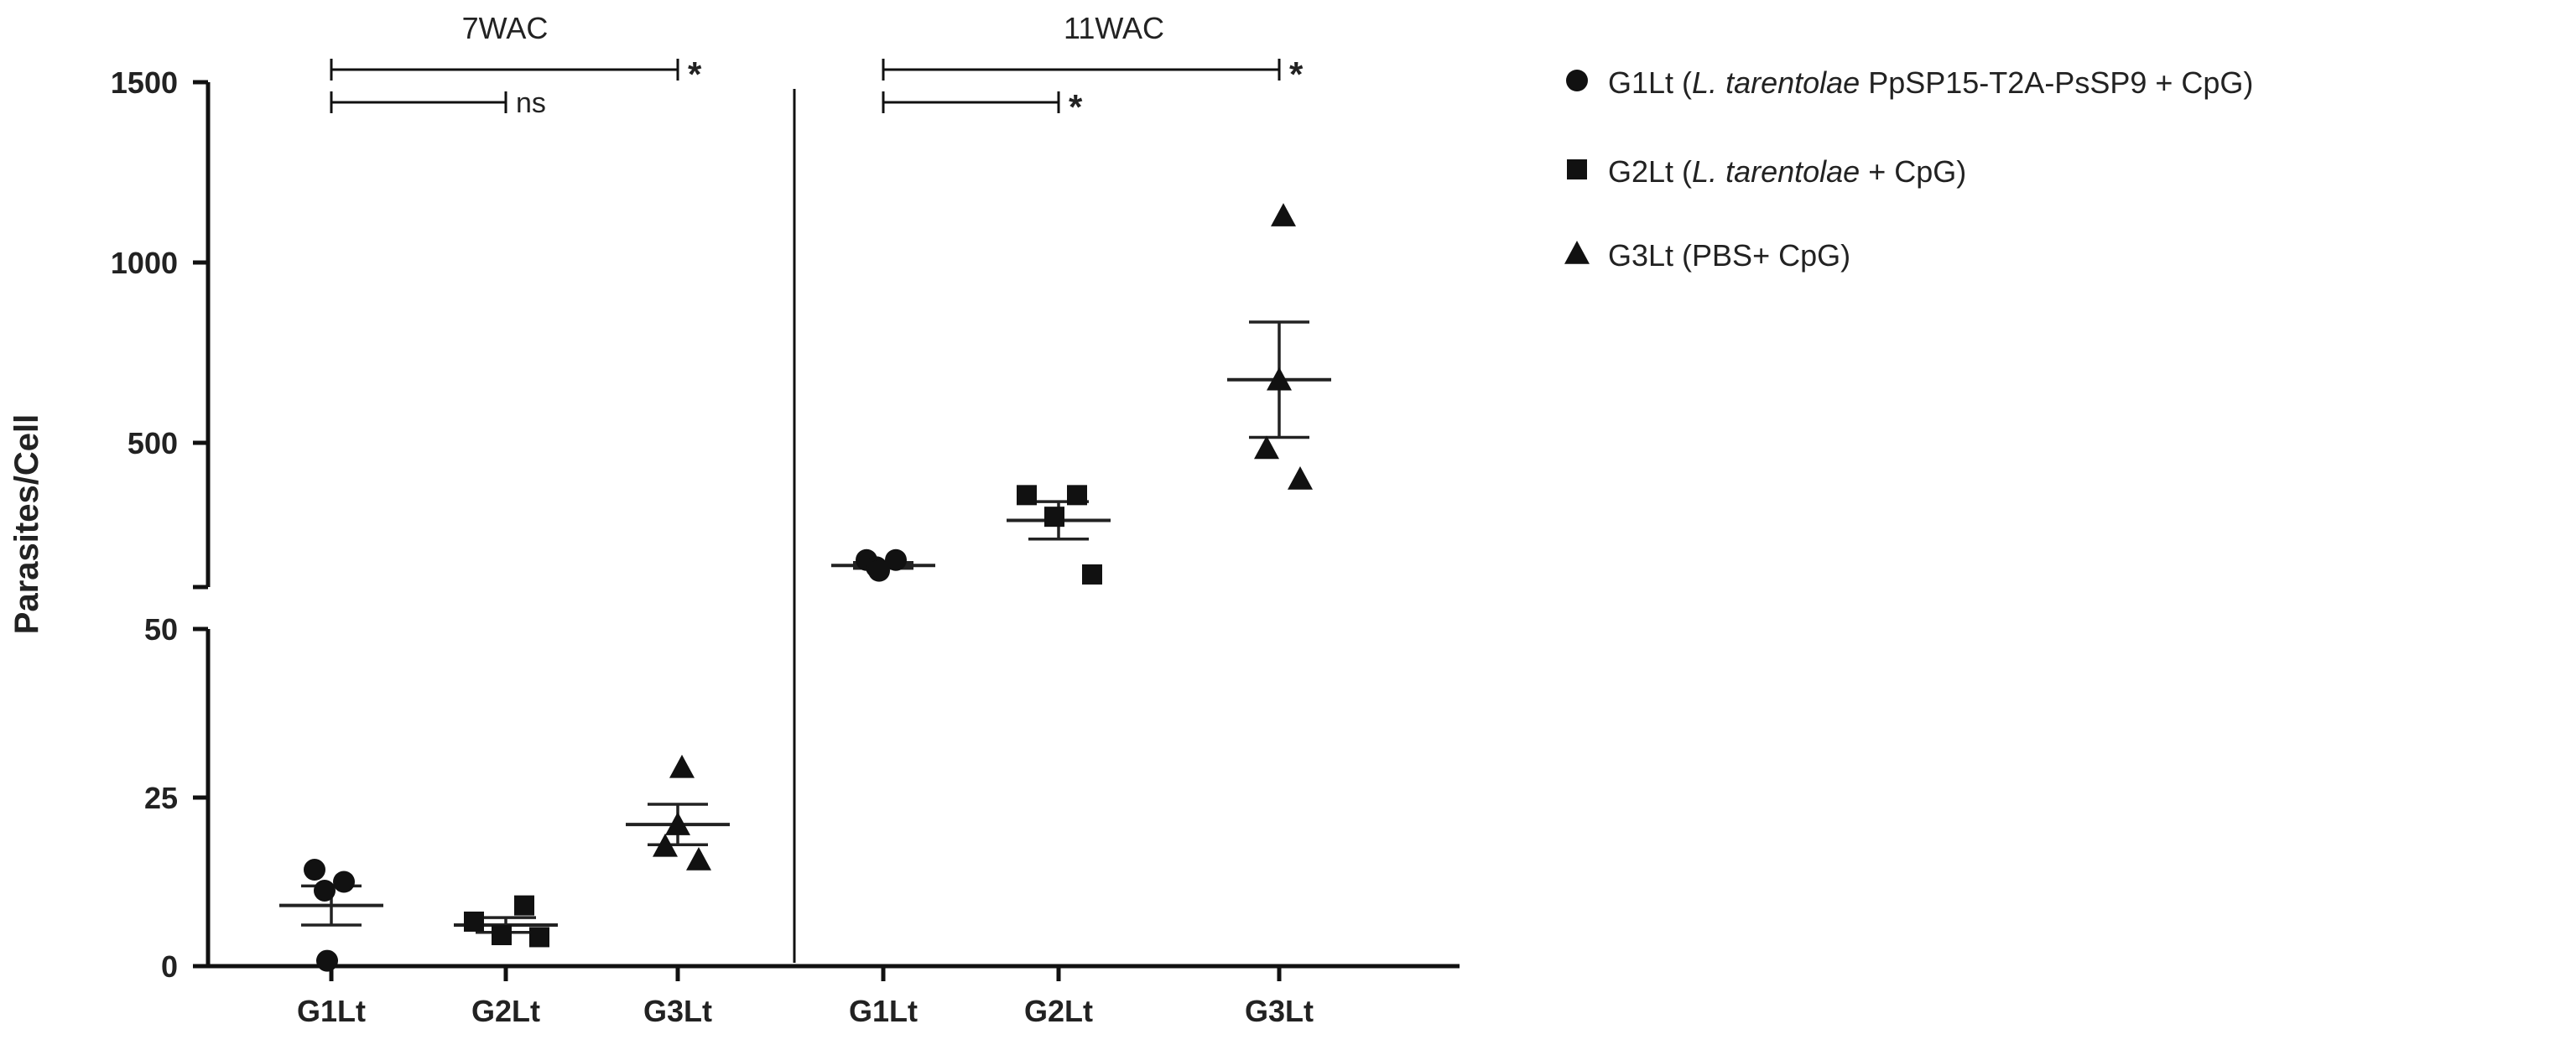 The width and height of the screenshot is (2576, 1050). Describe the element at coordinates (805, 997) in the screenshot. I see `x-ticks: G1Lt G2Lt G3Lt G1Lt G2Lt G3Lt` at that location.